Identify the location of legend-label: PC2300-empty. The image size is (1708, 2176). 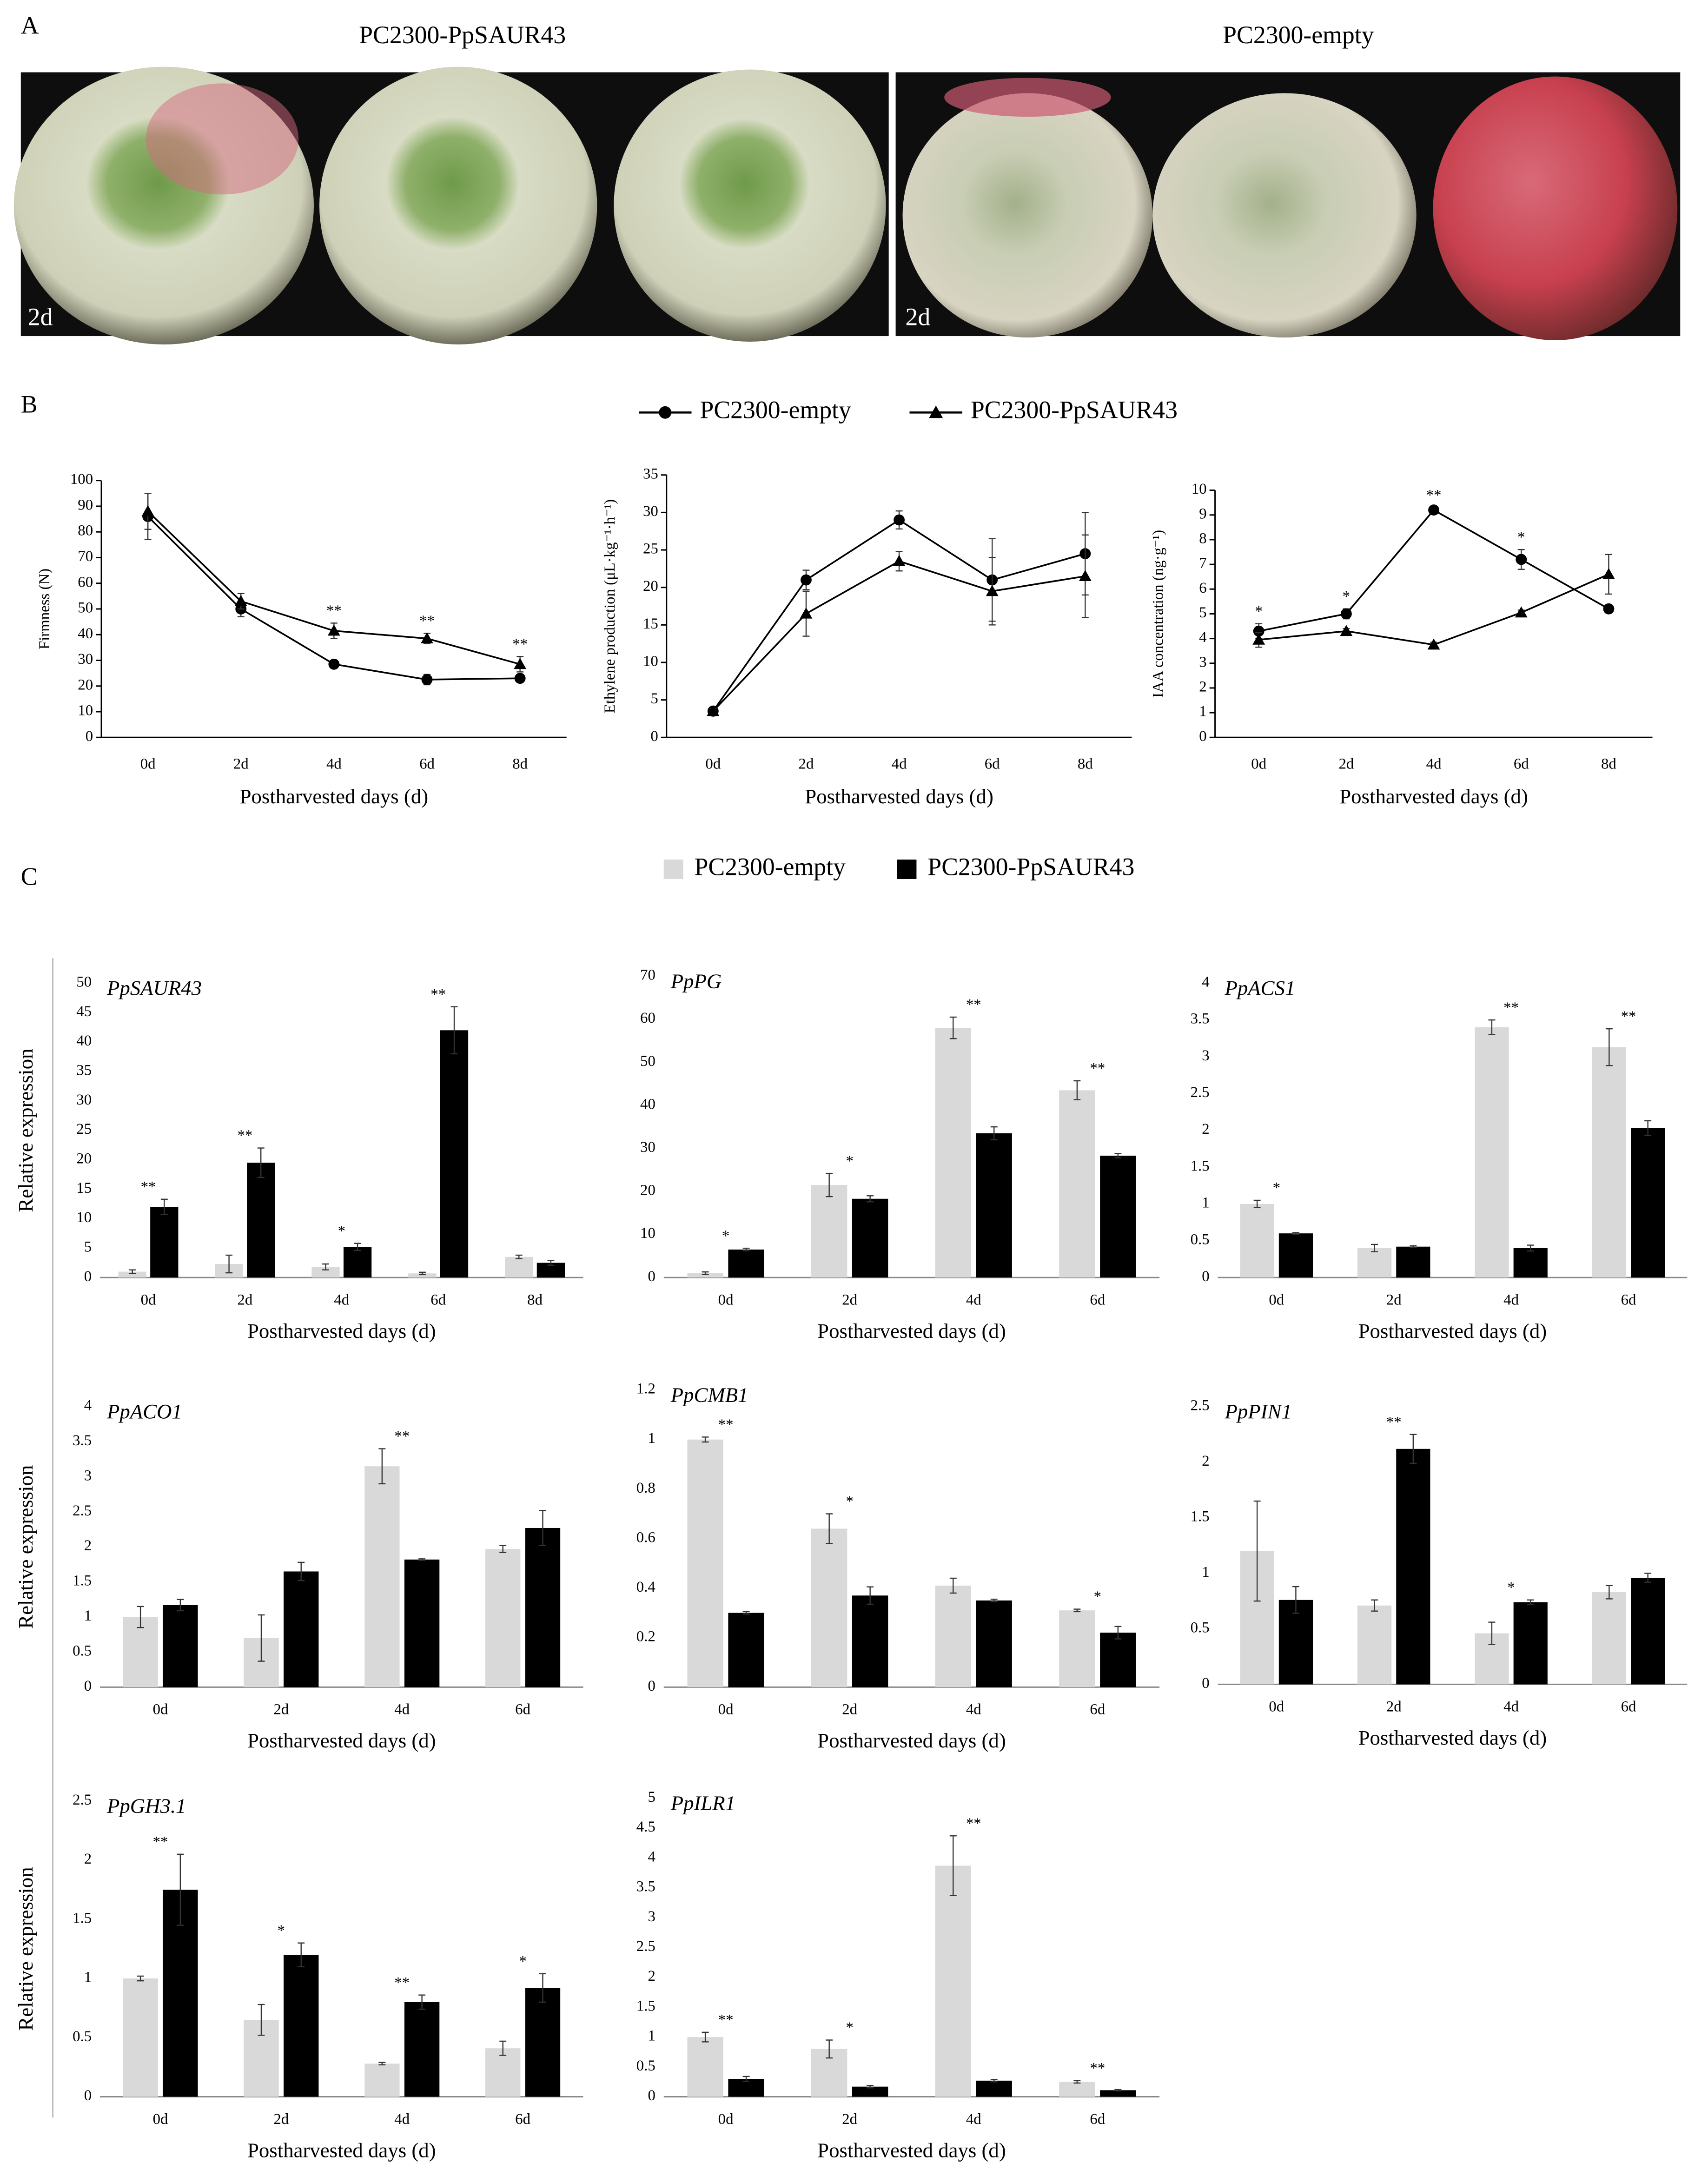
(775, 410).